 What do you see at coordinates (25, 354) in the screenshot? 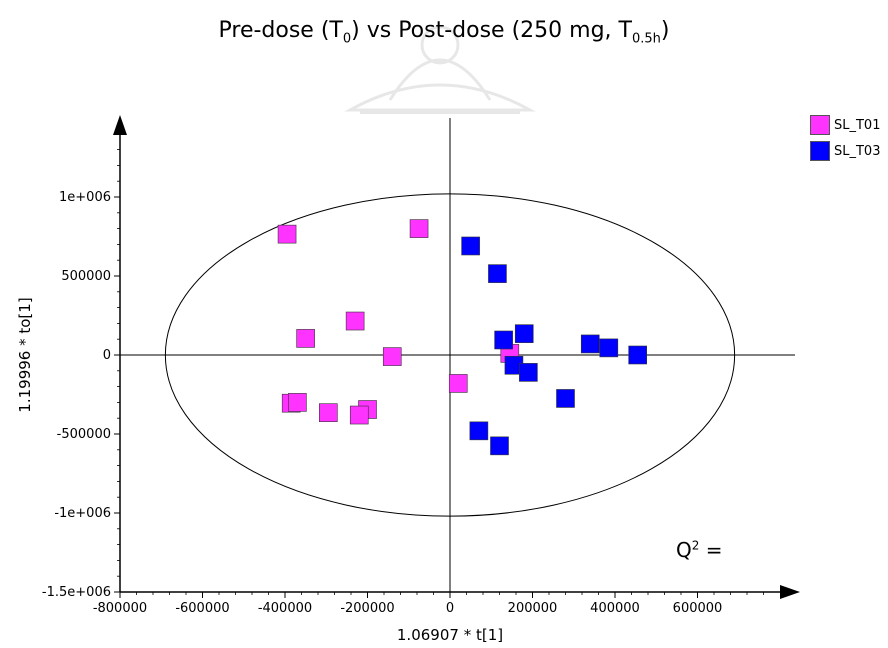
I see `y-axis-label: 1.19996 * to[1]` at bounding box center [25, 354].